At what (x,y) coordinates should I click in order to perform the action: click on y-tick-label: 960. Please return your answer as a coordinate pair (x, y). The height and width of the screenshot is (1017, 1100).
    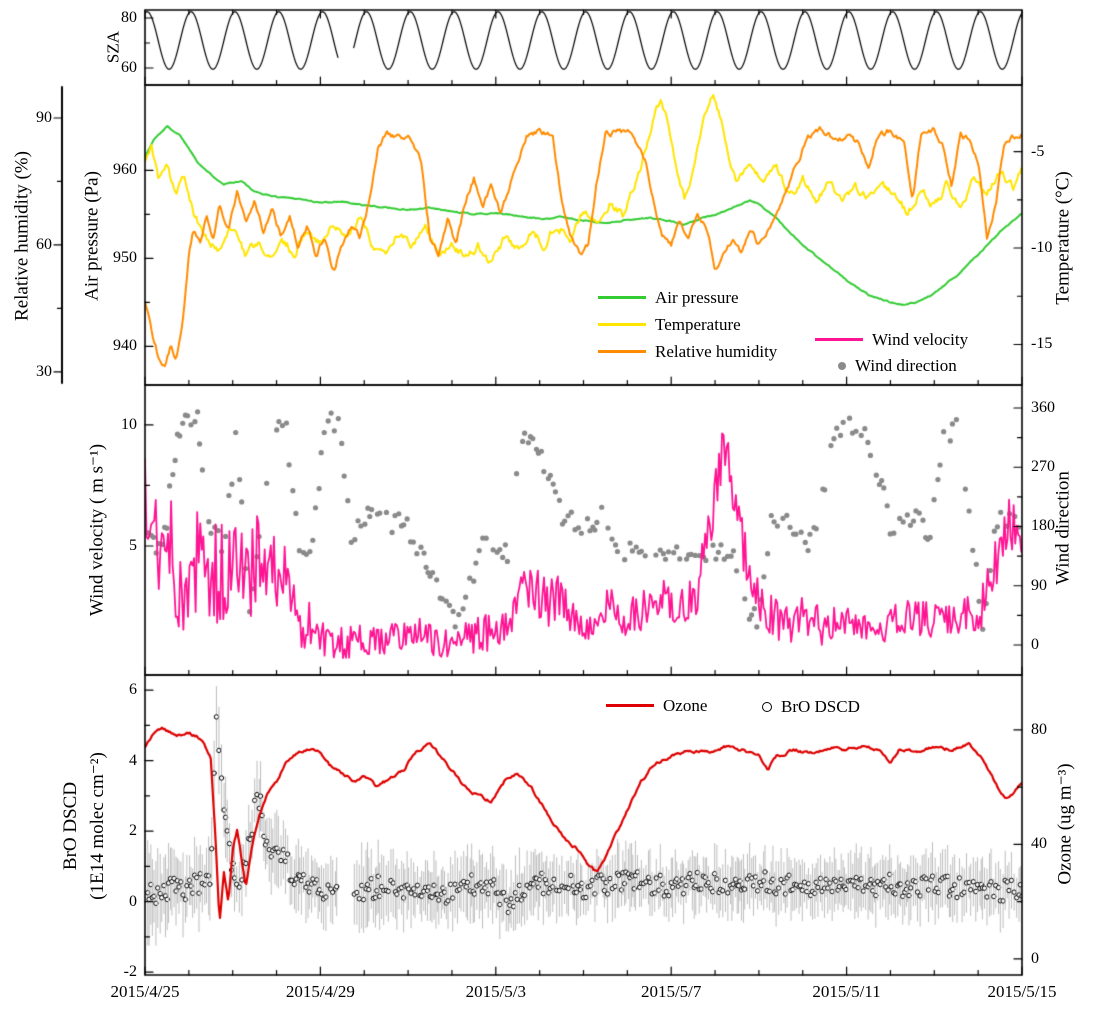
    Looking at the image, I should click on (125, 170).